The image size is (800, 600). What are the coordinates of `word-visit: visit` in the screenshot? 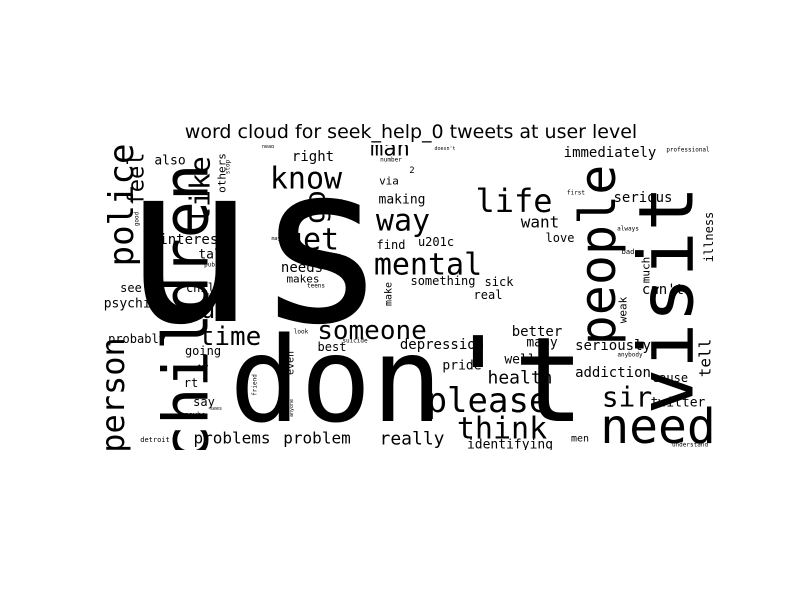 It's located at (666, 300).